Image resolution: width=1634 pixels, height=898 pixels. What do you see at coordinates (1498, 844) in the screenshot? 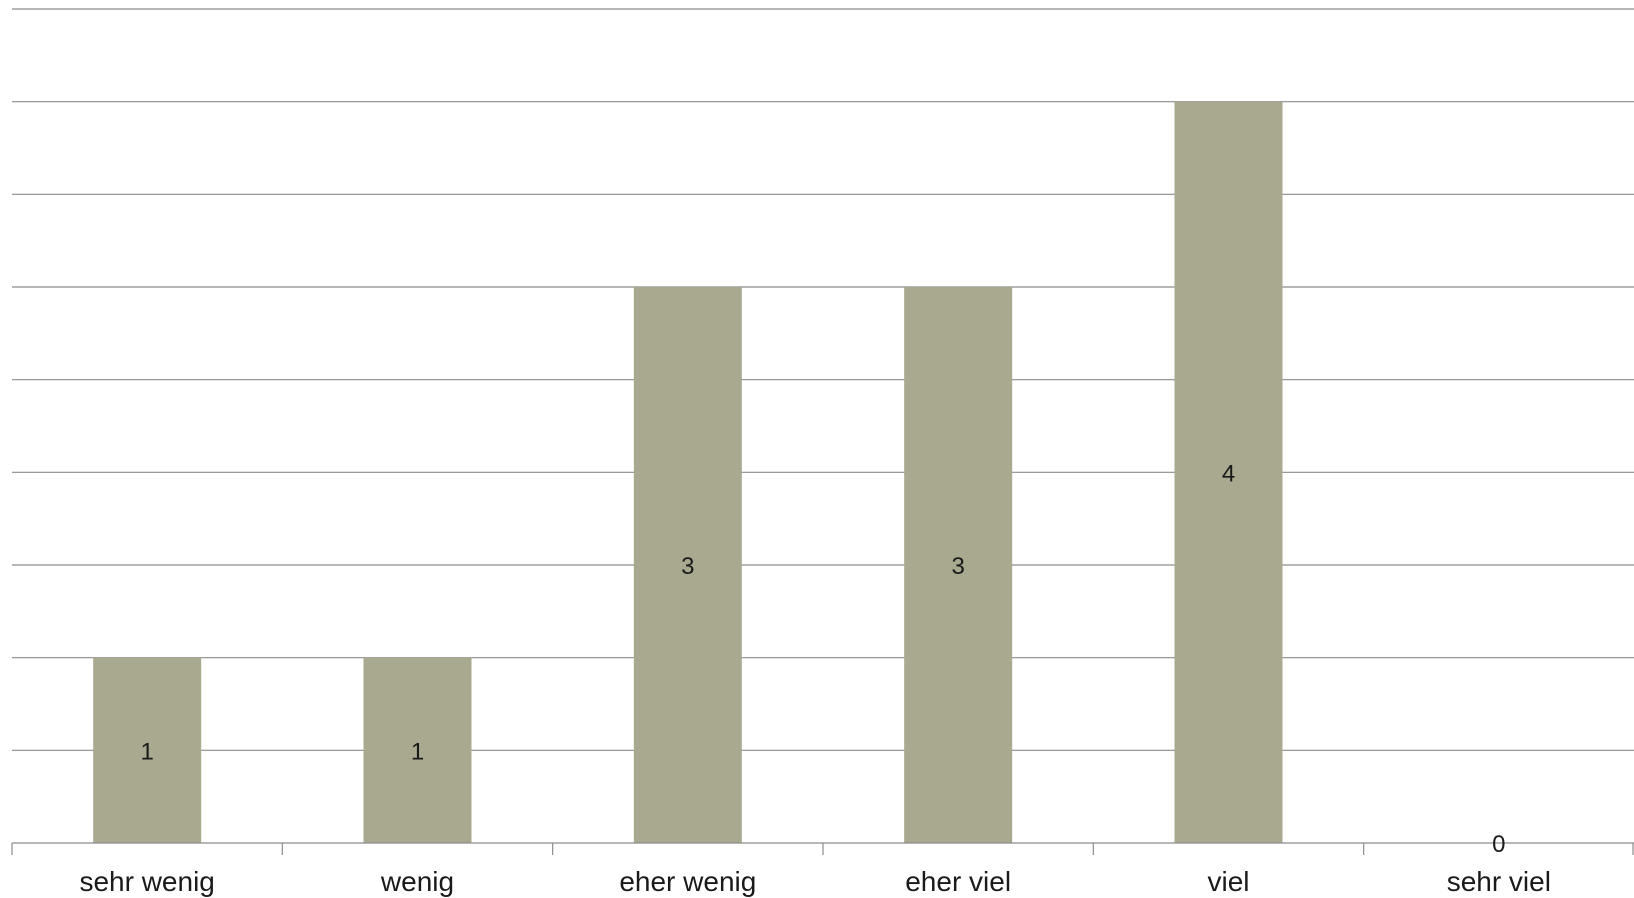
I see `data-label: 0` at bounding box center [1498, 844].